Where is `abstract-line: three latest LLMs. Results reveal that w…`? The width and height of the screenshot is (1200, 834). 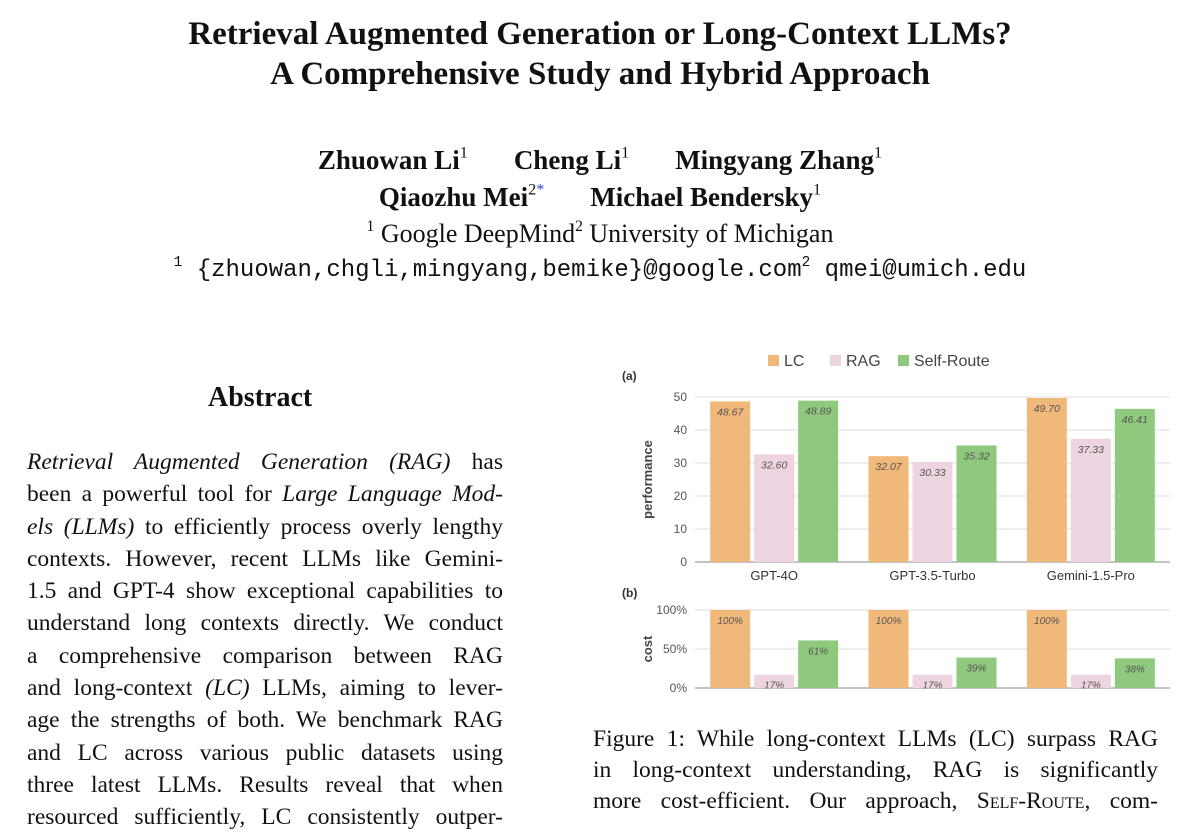 abstract-line: three latest LLMs. Results reveal that w… is located at coordinates (265, 785).